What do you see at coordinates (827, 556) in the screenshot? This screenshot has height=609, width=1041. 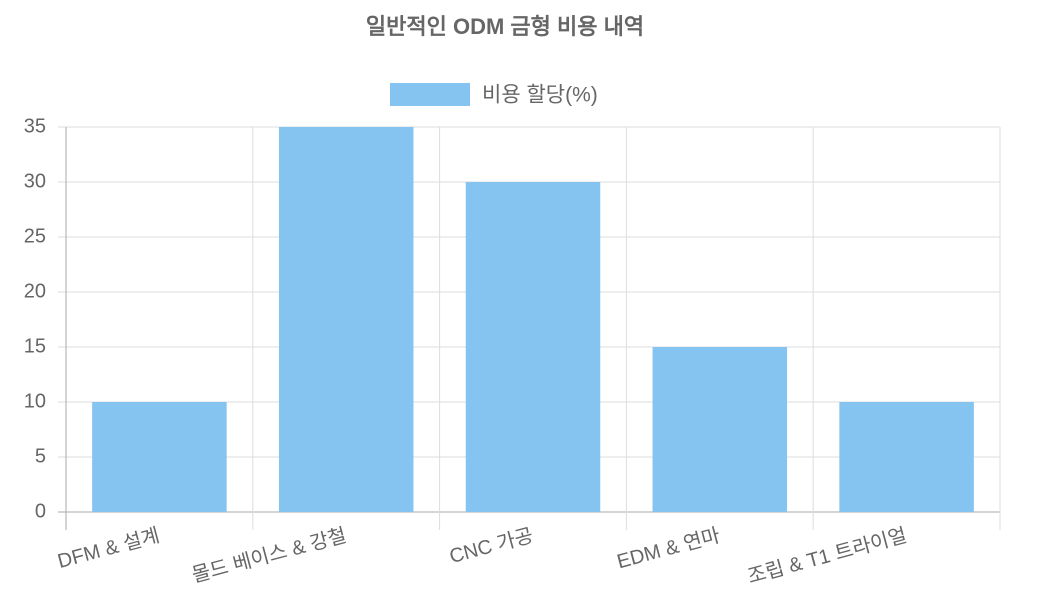 I see `x-tick-label: 조립 & T1 트라이얼` at bounding box center [827, 556].